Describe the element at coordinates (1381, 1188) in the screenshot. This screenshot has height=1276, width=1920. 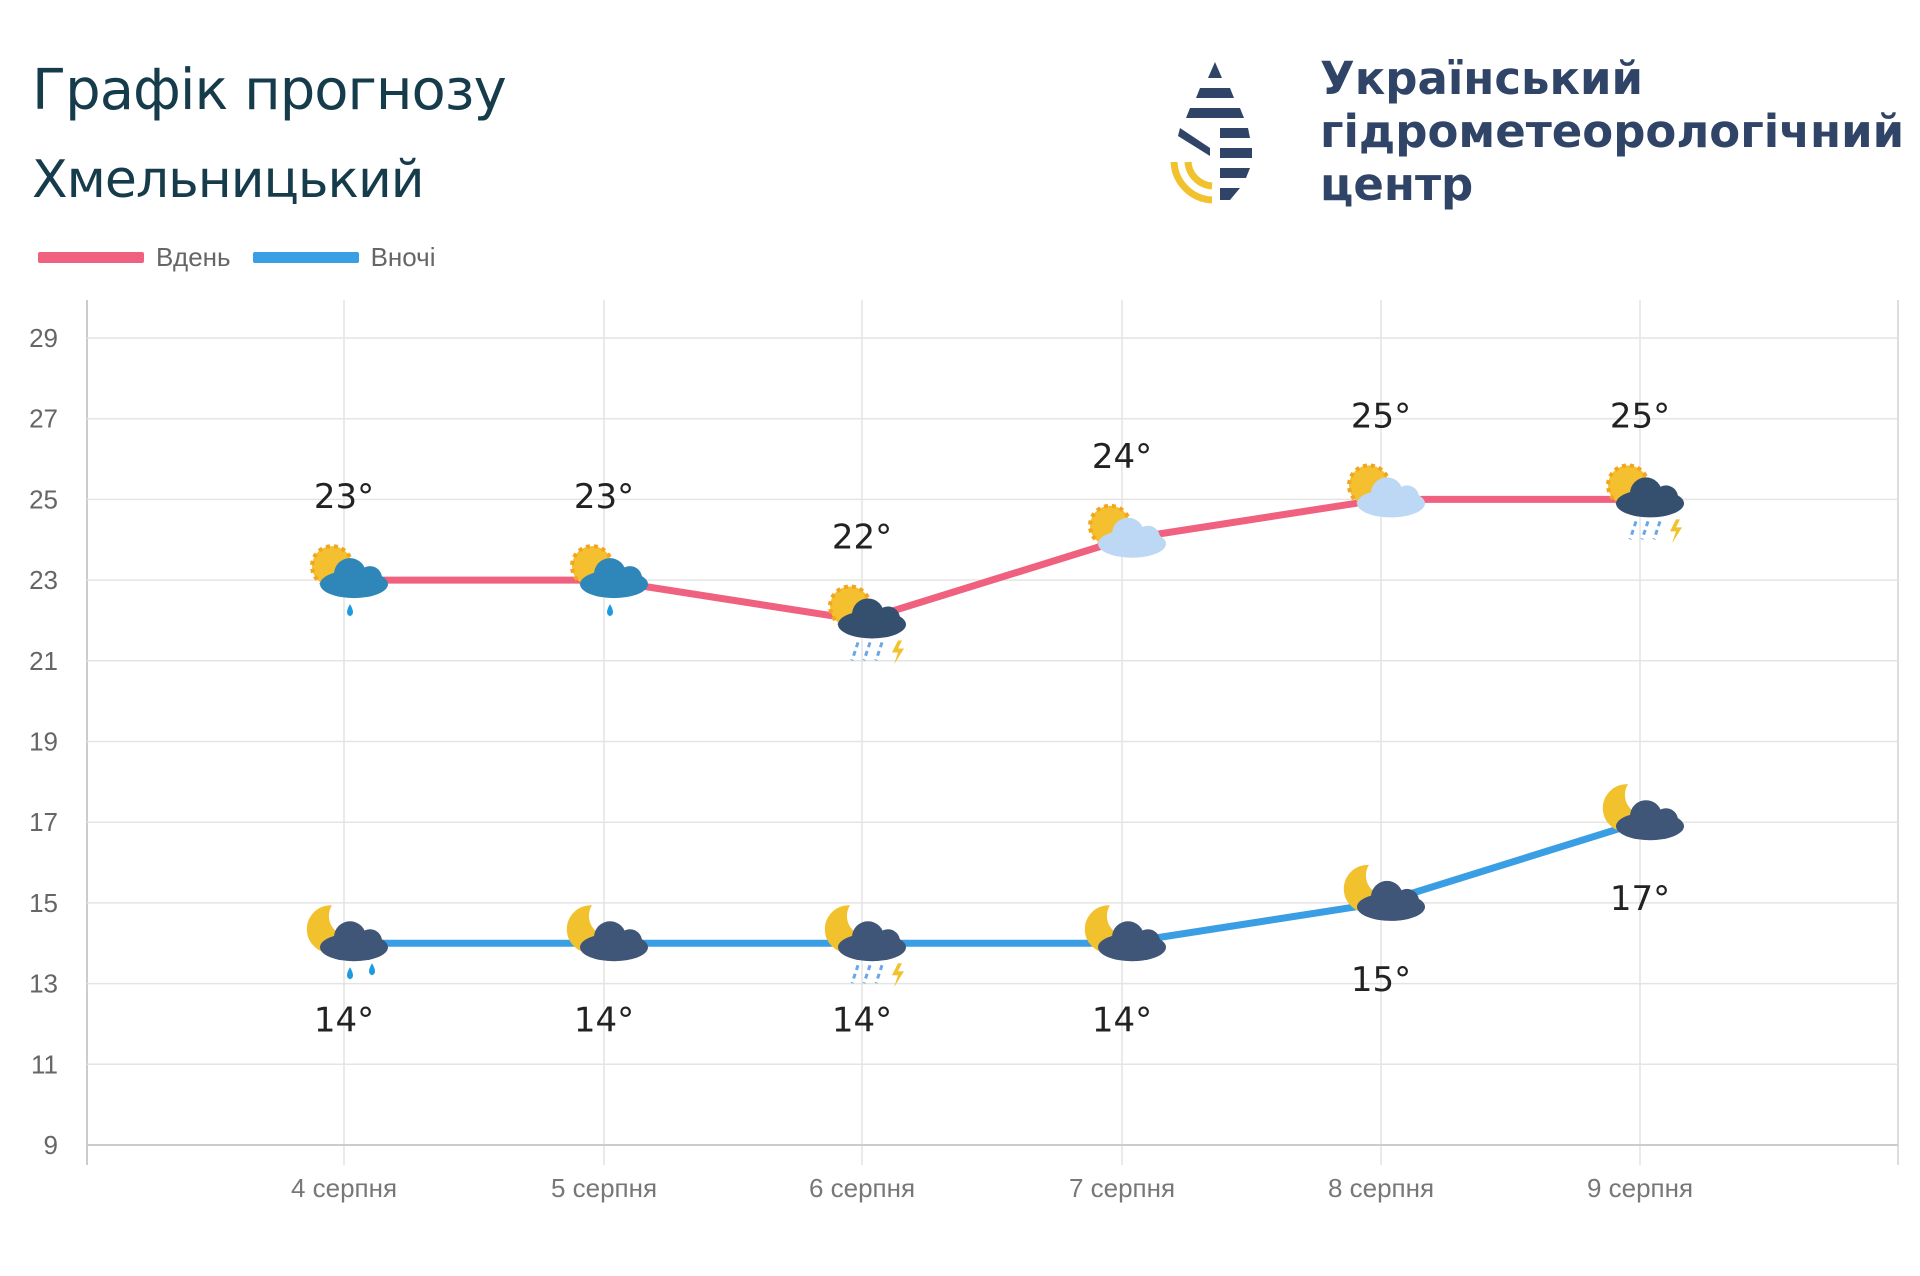
I see `x-tick-label: 8 серпня` at that location.